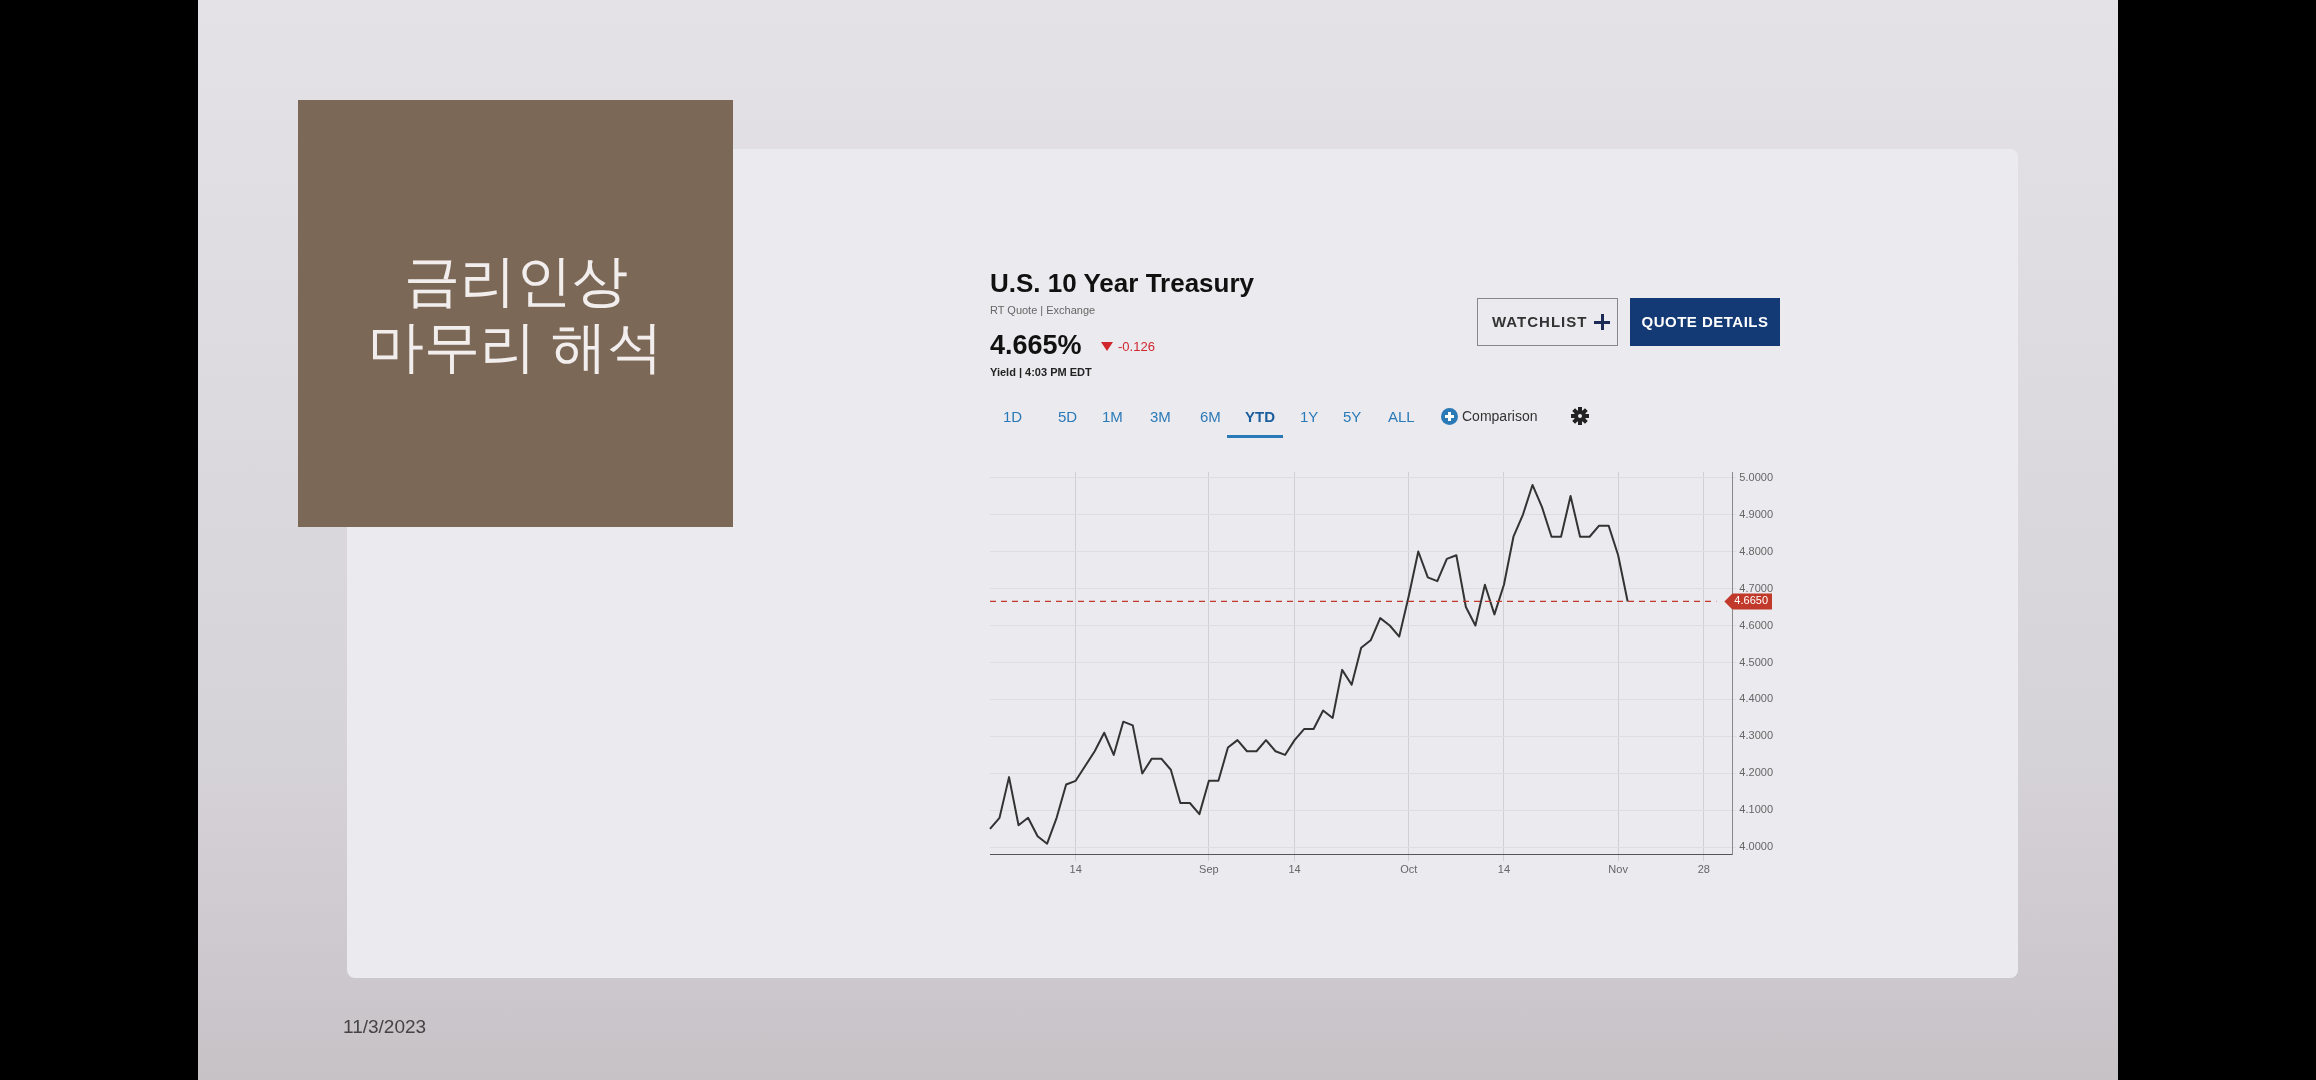 The image size is (2316, 1080). Describe the element at coordinates (1260, 416) in the screenshot. I see `text: YTD` at that location.